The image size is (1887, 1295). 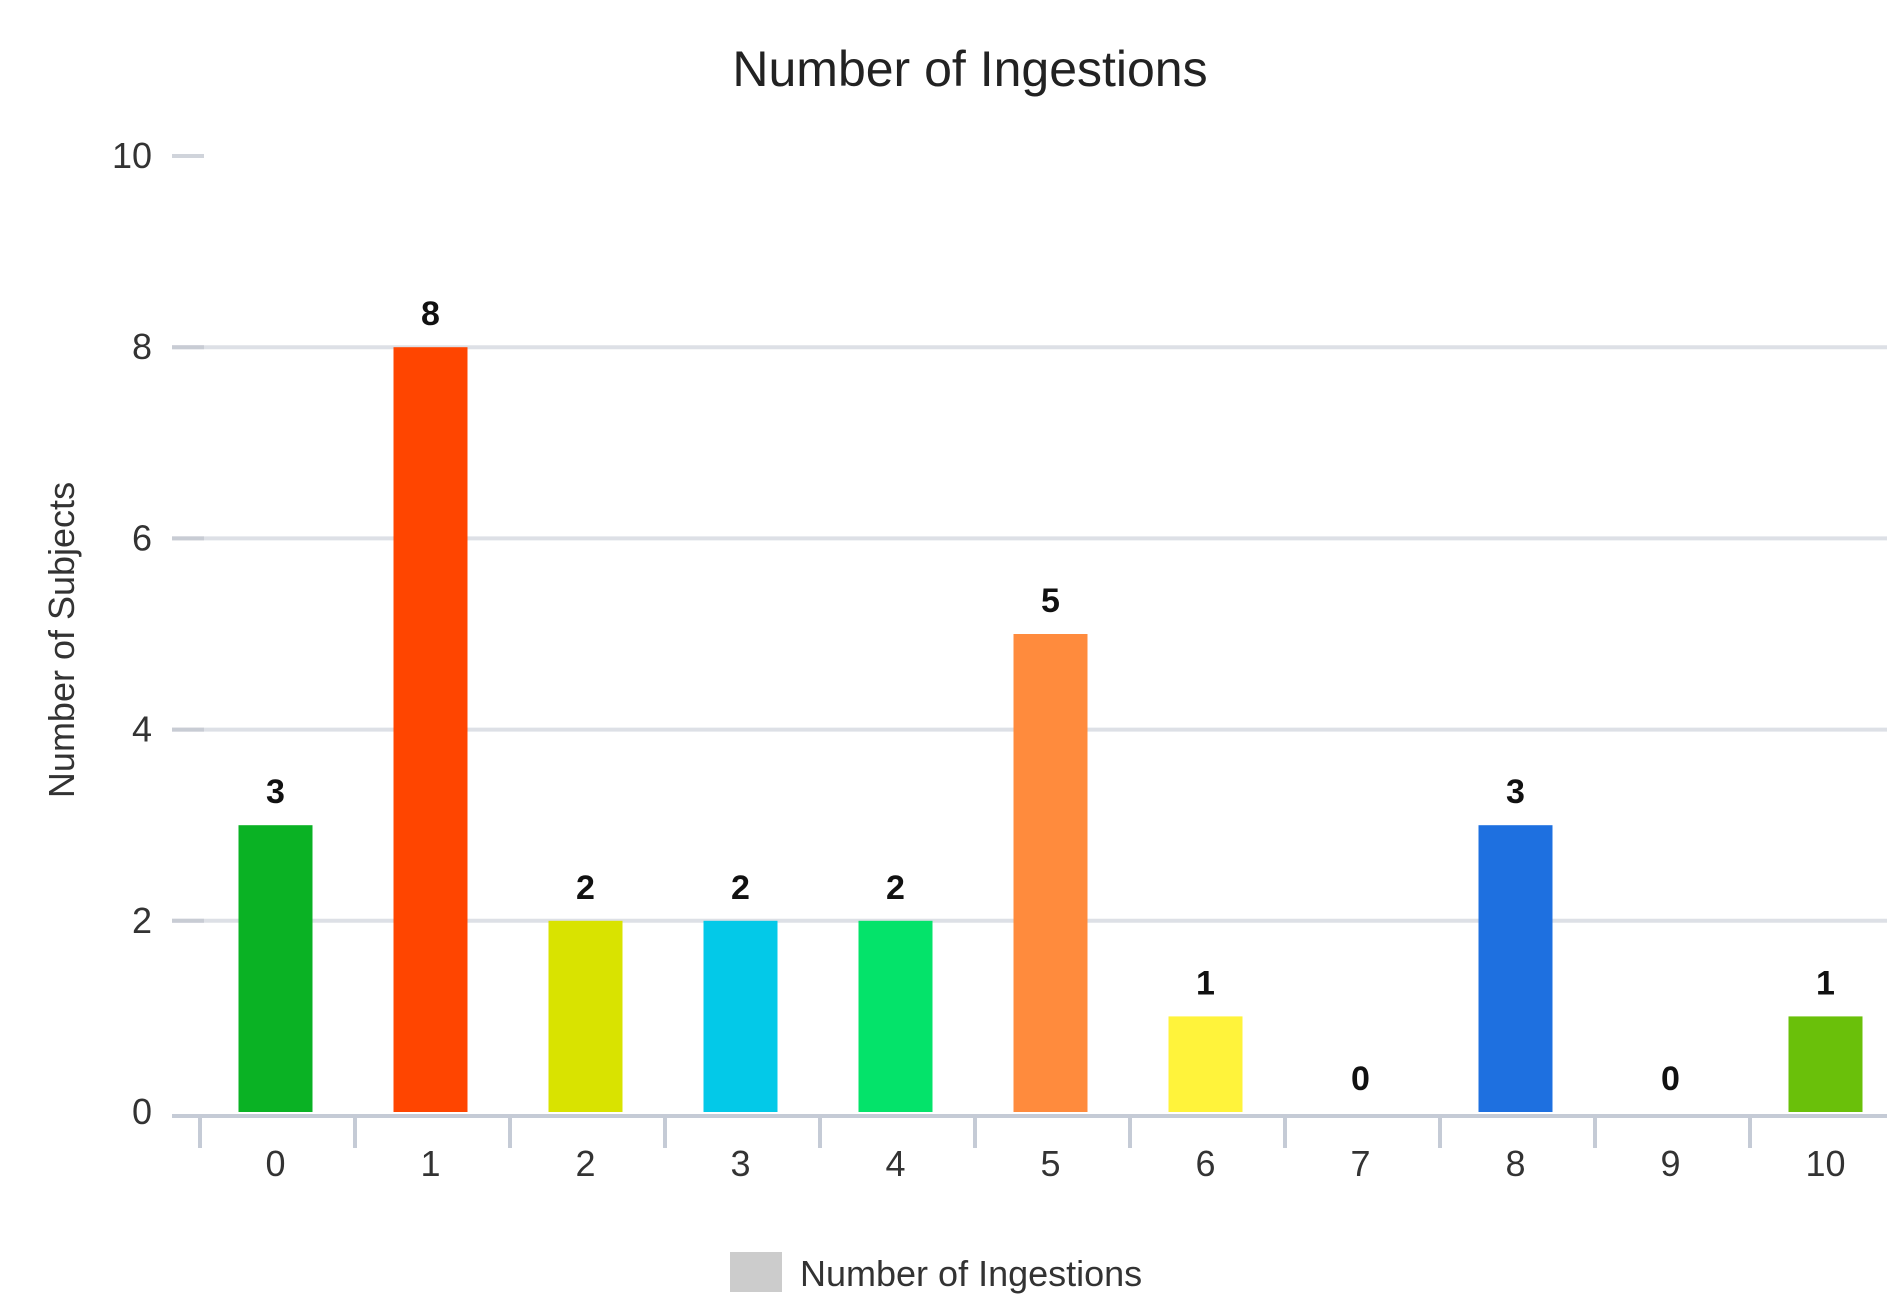 I want to click on x-tick-label: 1, so click(x=430, y=1163).